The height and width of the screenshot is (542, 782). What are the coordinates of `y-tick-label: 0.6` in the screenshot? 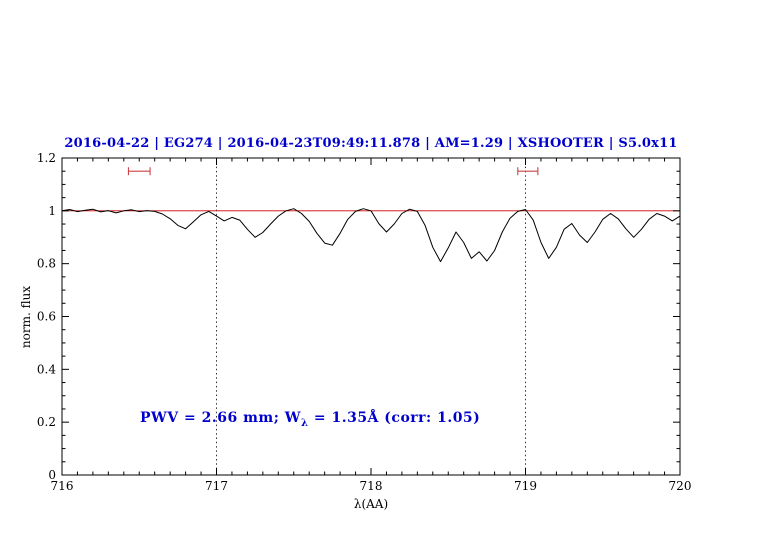 It's located at (46, 317).